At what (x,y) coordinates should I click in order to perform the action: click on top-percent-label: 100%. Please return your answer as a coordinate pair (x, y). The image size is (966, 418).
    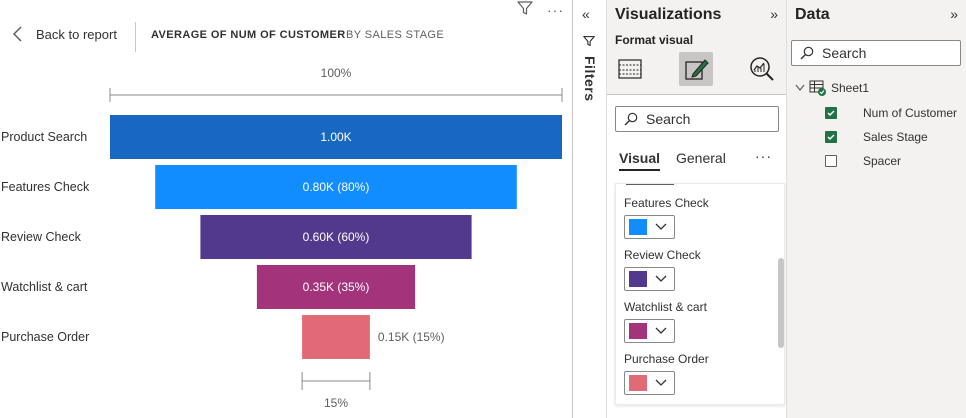
    Looking at the image, I should click on (336, 73).